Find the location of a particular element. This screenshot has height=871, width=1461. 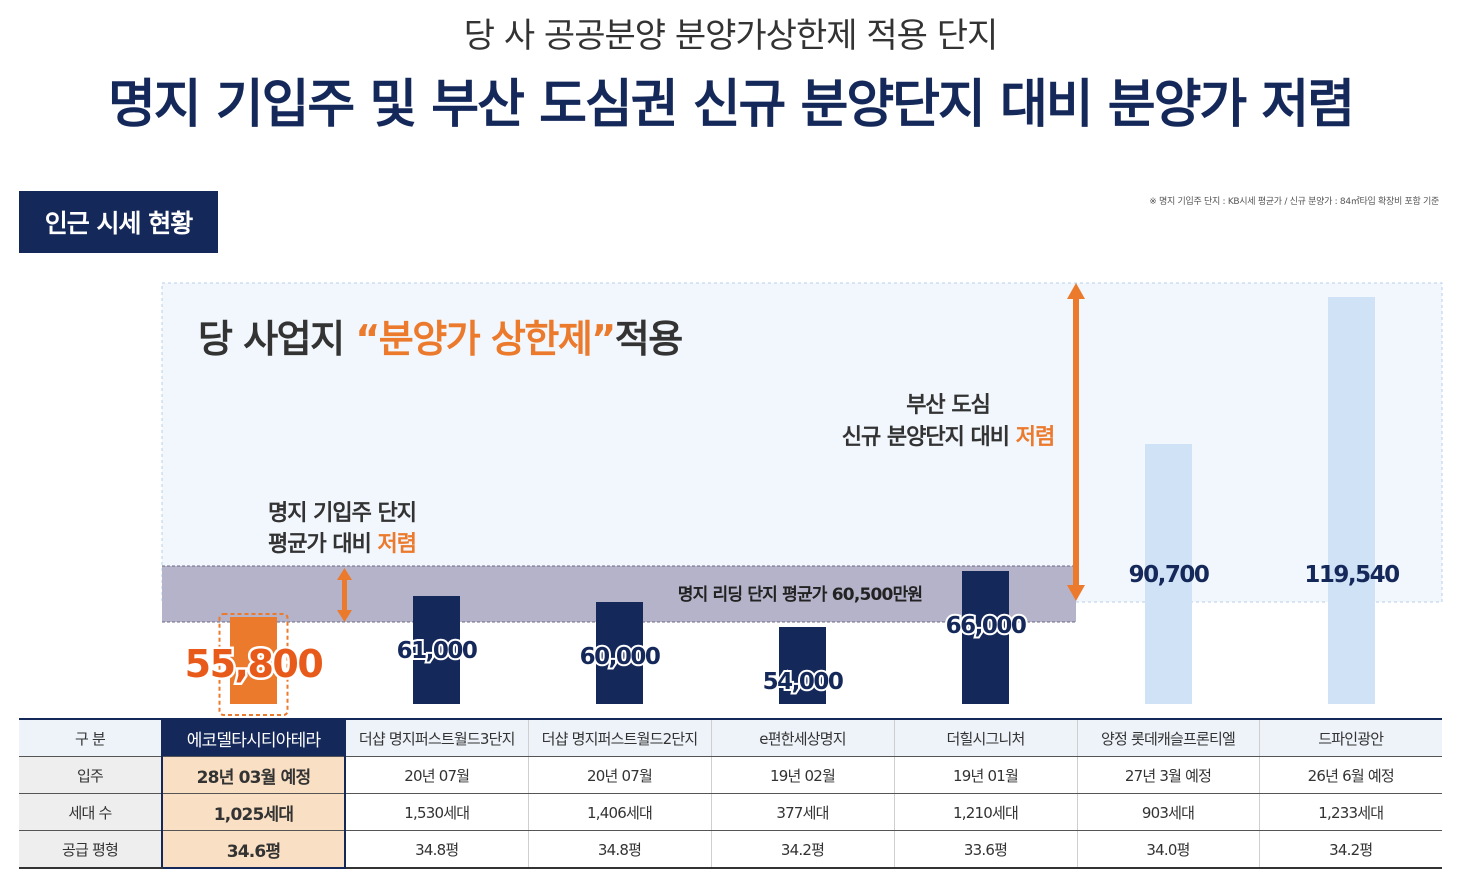

page-title: 명지 기입주 및 부산 도심권 신규 분양단지 대비 분양가 저렴 is located at coordinates (731, 105).